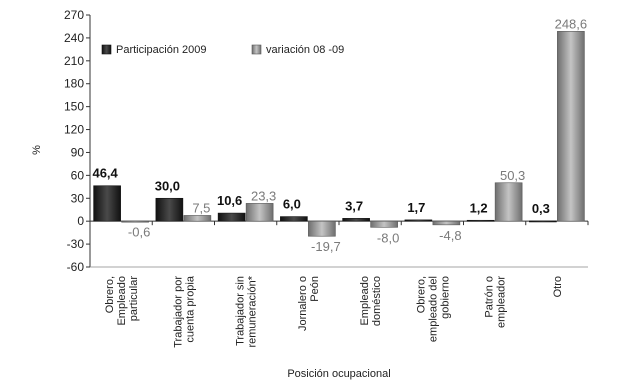 Image resolution: width=619 pixels, height=382 pixels. What do you see at coordinates (229, 200) in the screenshot?
I see `data-label-participacion: 10,6` at bounding box center [229, 200].